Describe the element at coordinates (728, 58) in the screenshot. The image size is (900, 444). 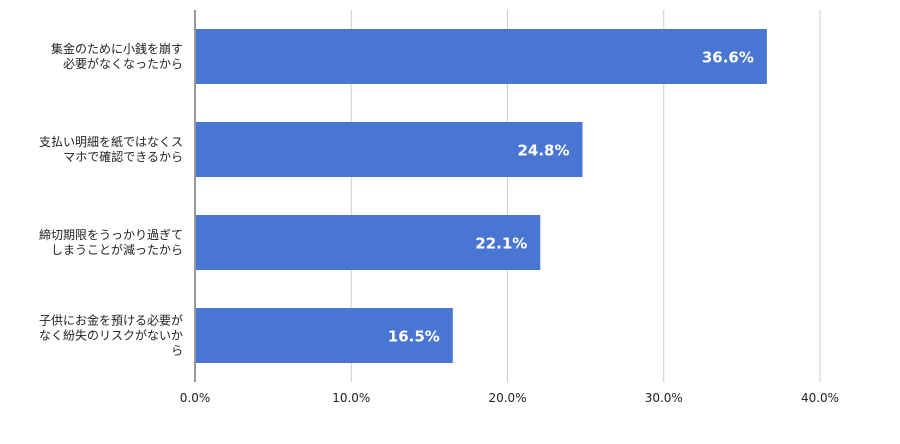
I see `bar-value-label: 36.6%` at that location.